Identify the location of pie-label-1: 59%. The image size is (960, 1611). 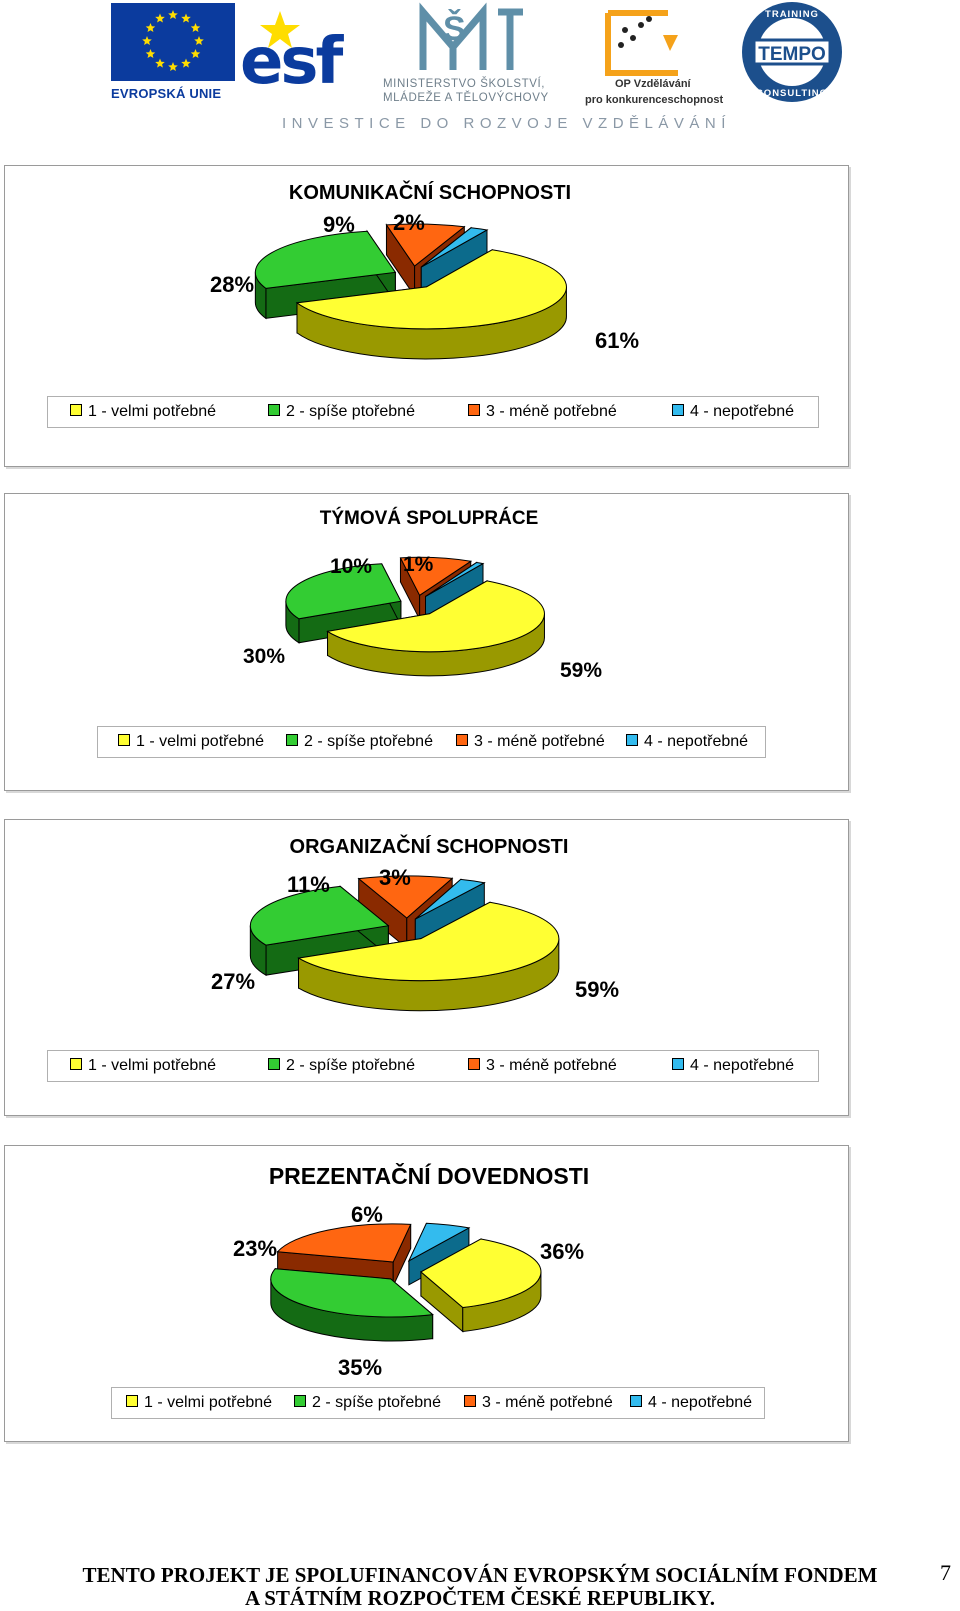
(581, 670).